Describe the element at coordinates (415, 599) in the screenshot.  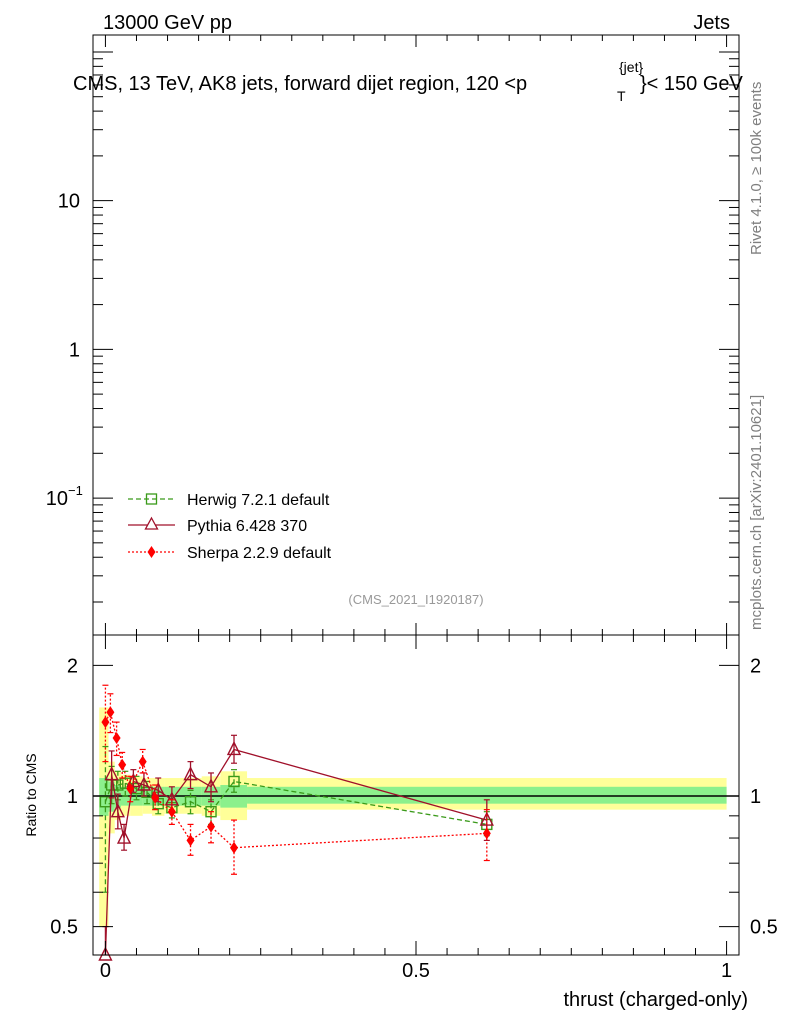
I see `analysis-watermark: (CMS_2021_I1920187)` at that location.